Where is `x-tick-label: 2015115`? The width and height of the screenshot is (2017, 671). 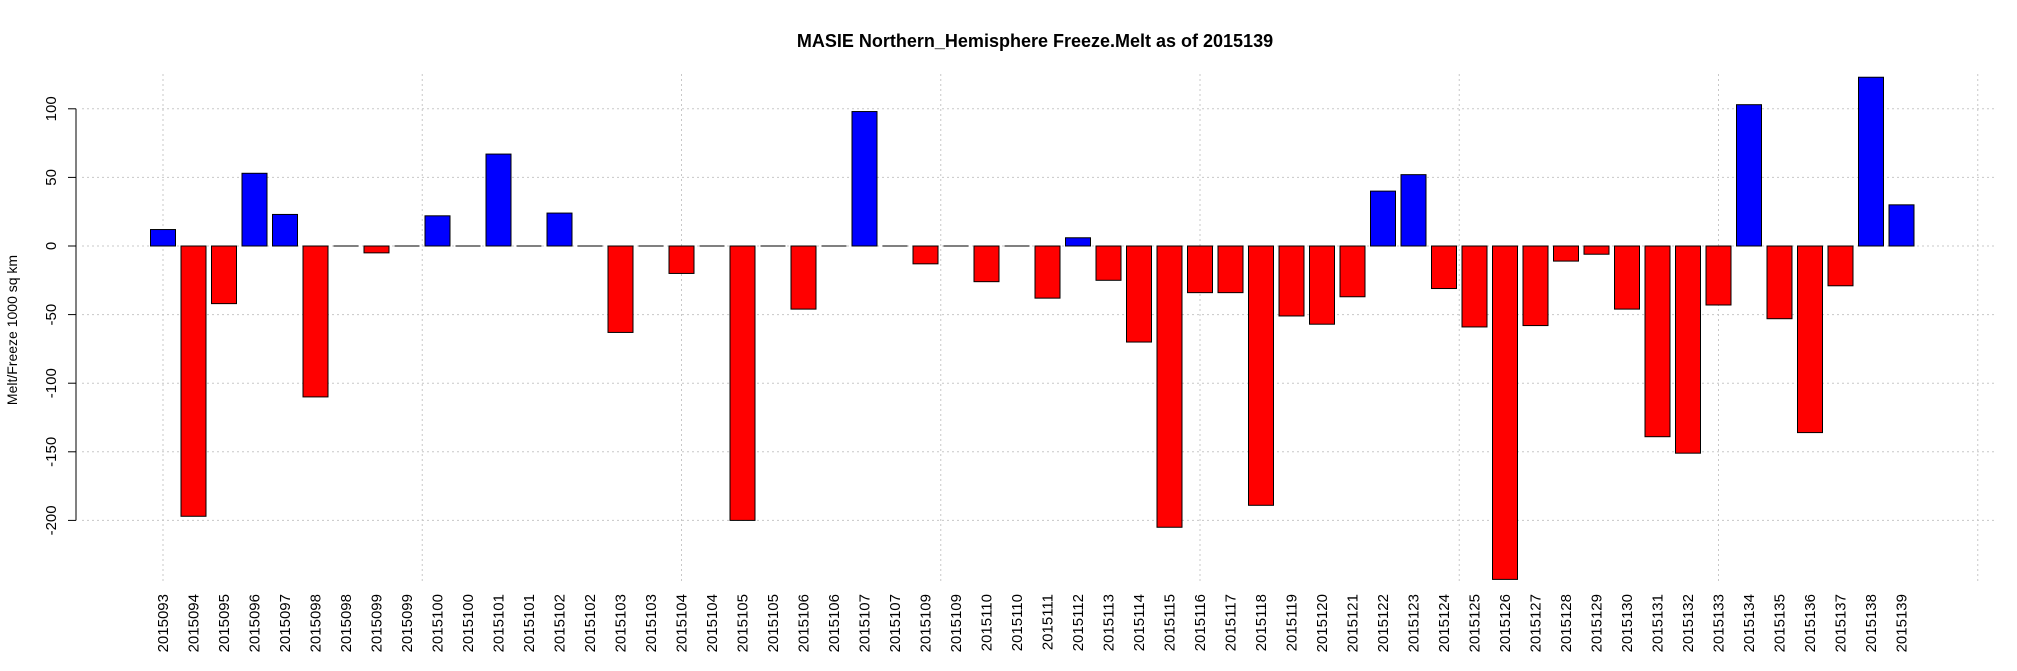 x-tick-label: 2015115 is located at coordinates (1170, 622).